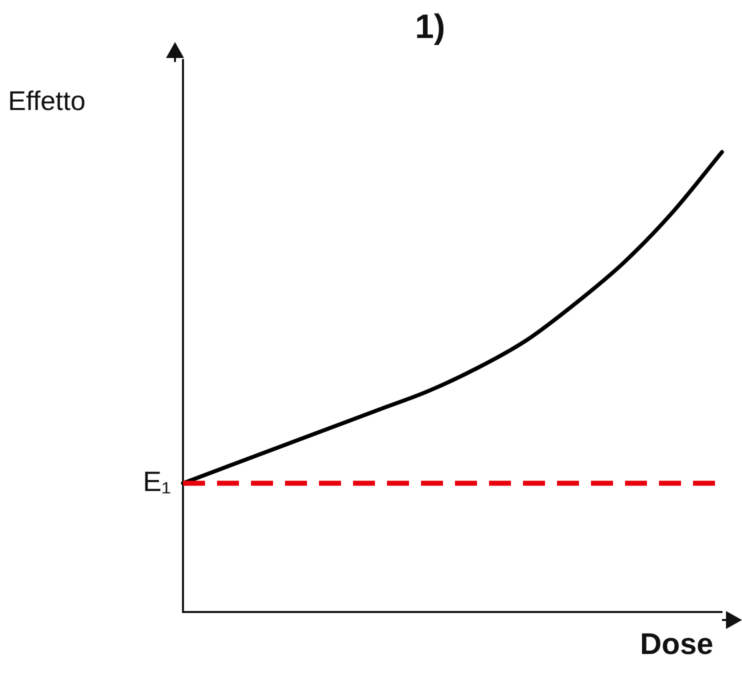 The height and width of the screenshot is (673, 742). What do you see at coordinates (156, 481) in the screenshot?
I see `ref-line-label: E₁` at bounding box center [156, 481].